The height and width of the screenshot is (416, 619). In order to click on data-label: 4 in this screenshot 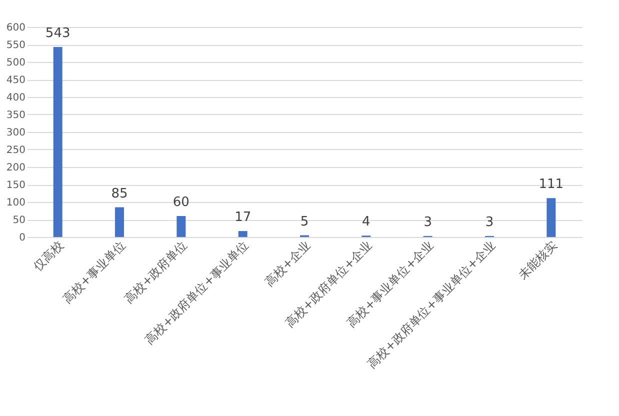, I will do `click(366, 222)`.